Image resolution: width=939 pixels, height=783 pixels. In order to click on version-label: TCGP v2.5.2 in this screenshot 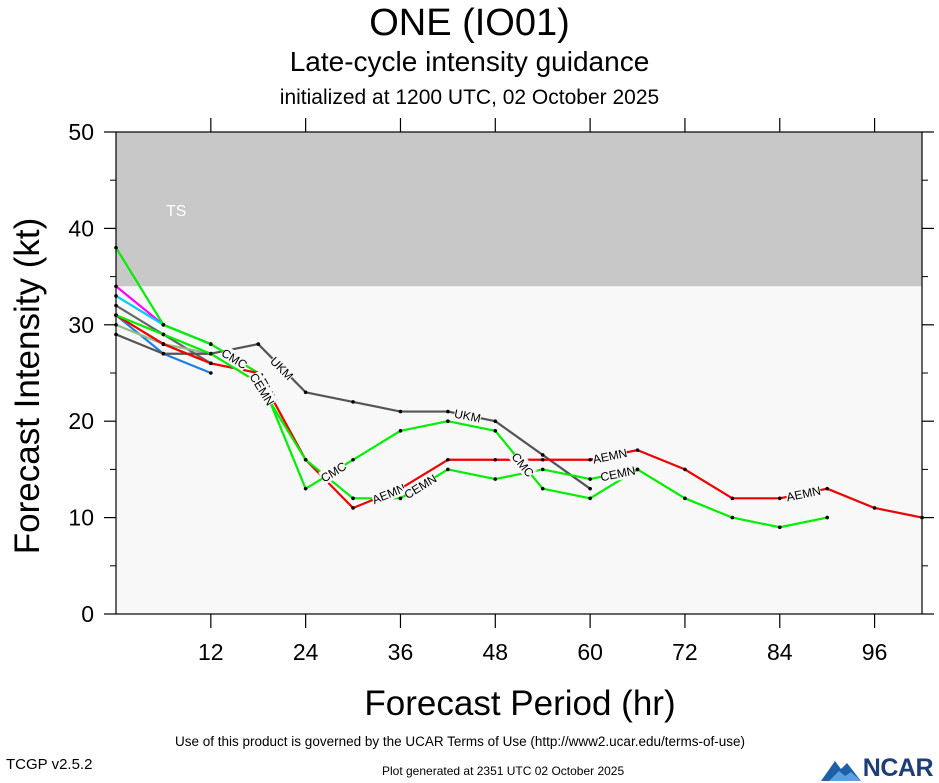, I will do `click(49, 764)`.